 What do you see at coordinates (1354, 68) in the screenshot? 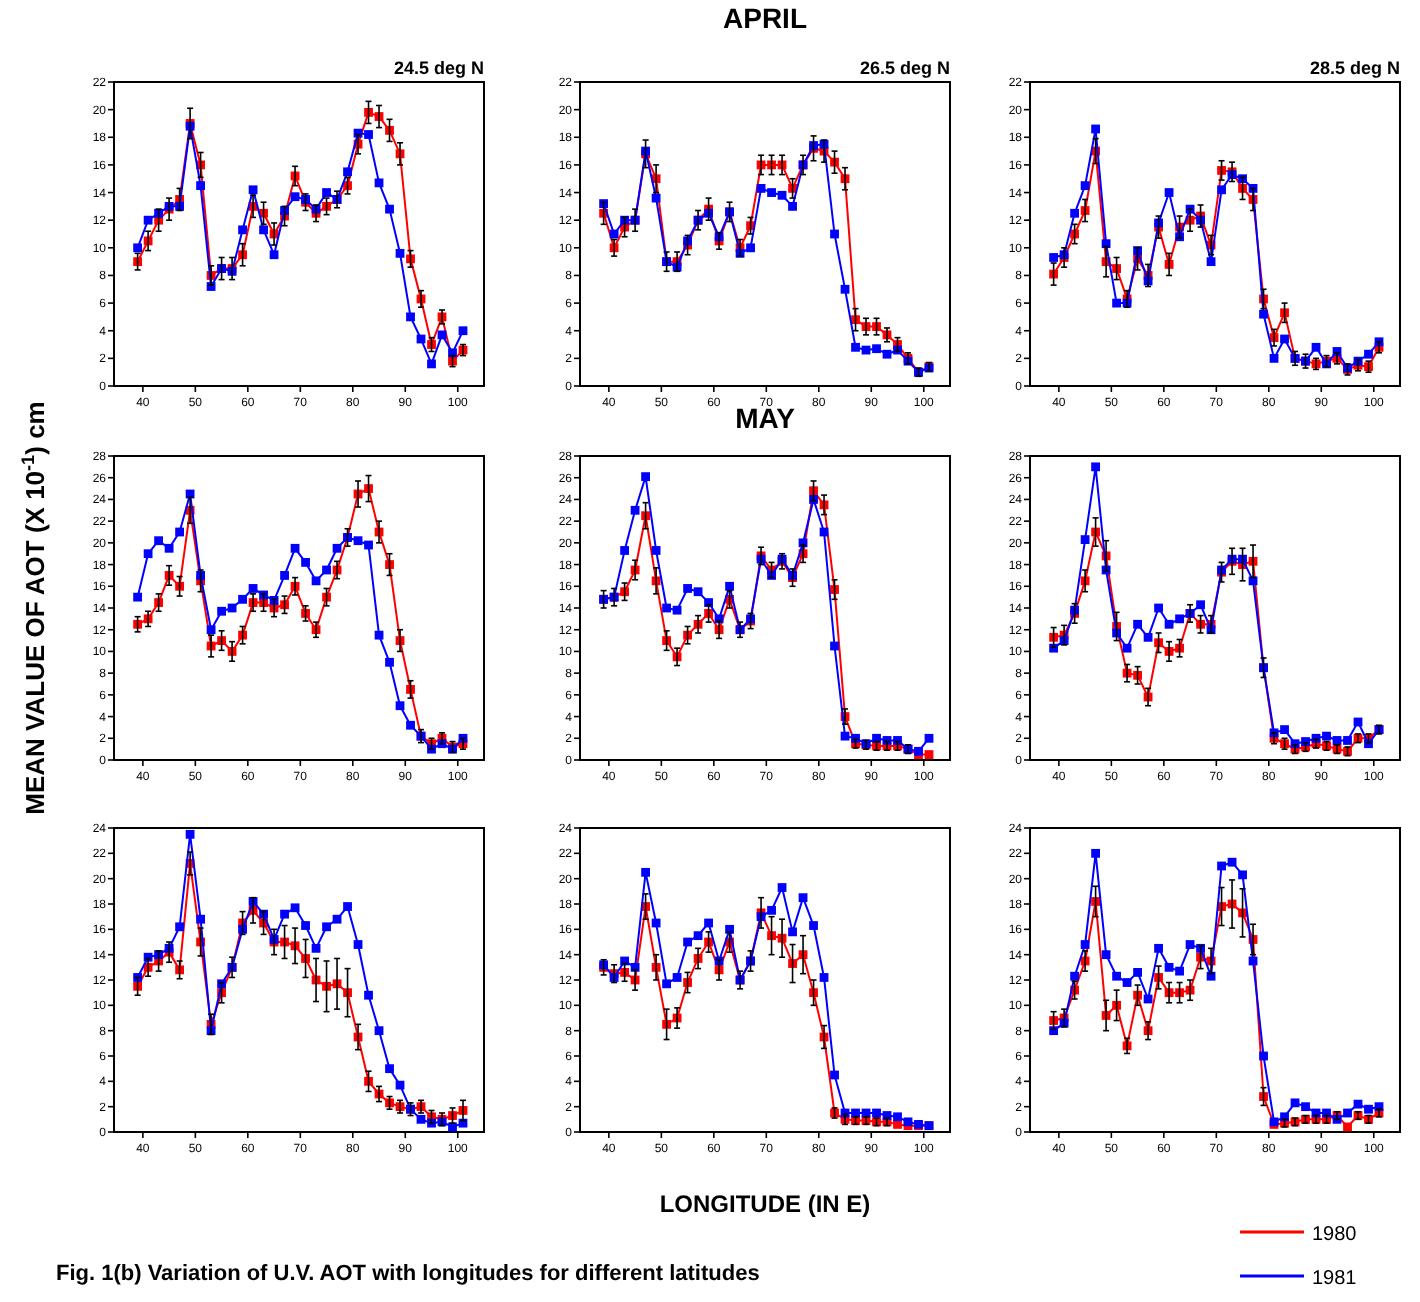
I see `chart-subtitle: 28.5 deg N` at bounding box center [1354, 68].